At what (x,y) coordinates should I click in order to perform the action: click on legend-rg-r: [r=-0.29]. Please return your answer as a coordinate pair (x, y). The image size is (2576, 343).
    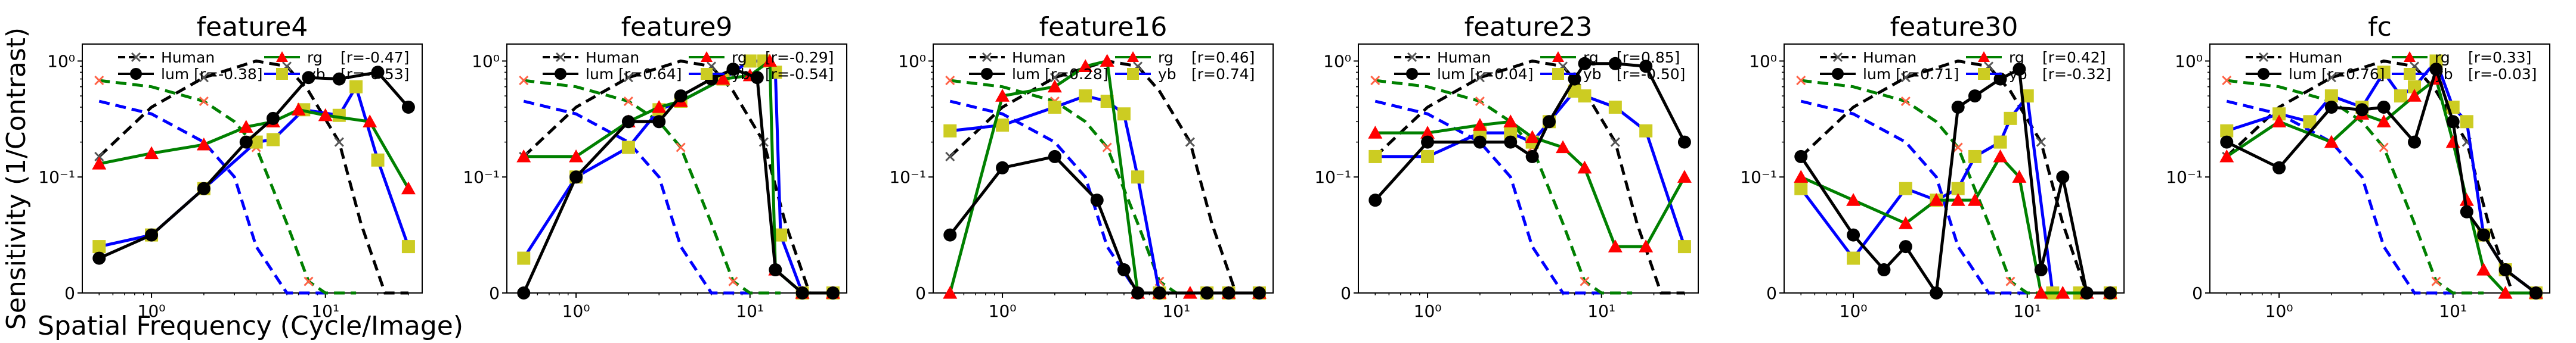
    Looking at the image, I should click on (800, 58).